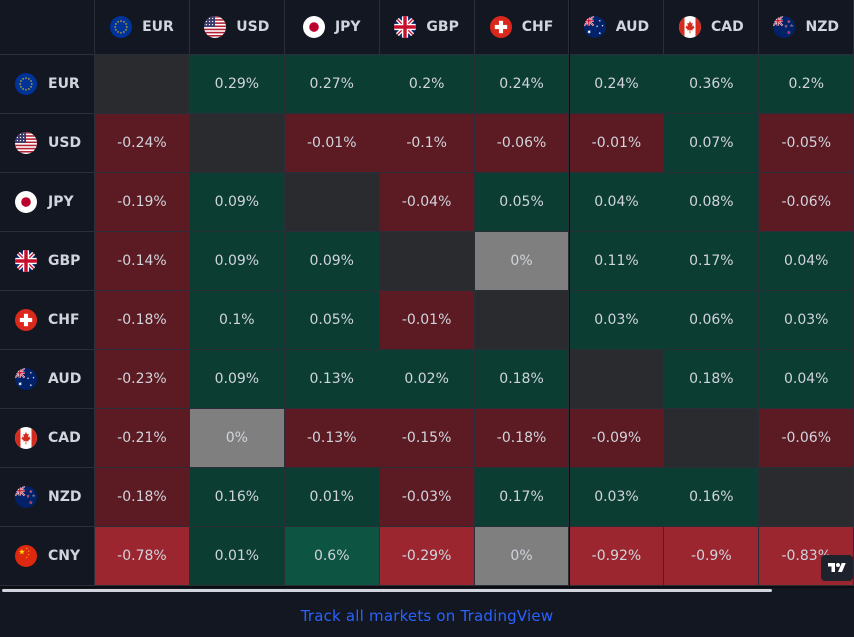 Image resolution: width=854 pixels, height=637 pixels. Describe the element at coordinates (142, 27) in the screenshot. I see `column-header-eur: EUR` at that location.